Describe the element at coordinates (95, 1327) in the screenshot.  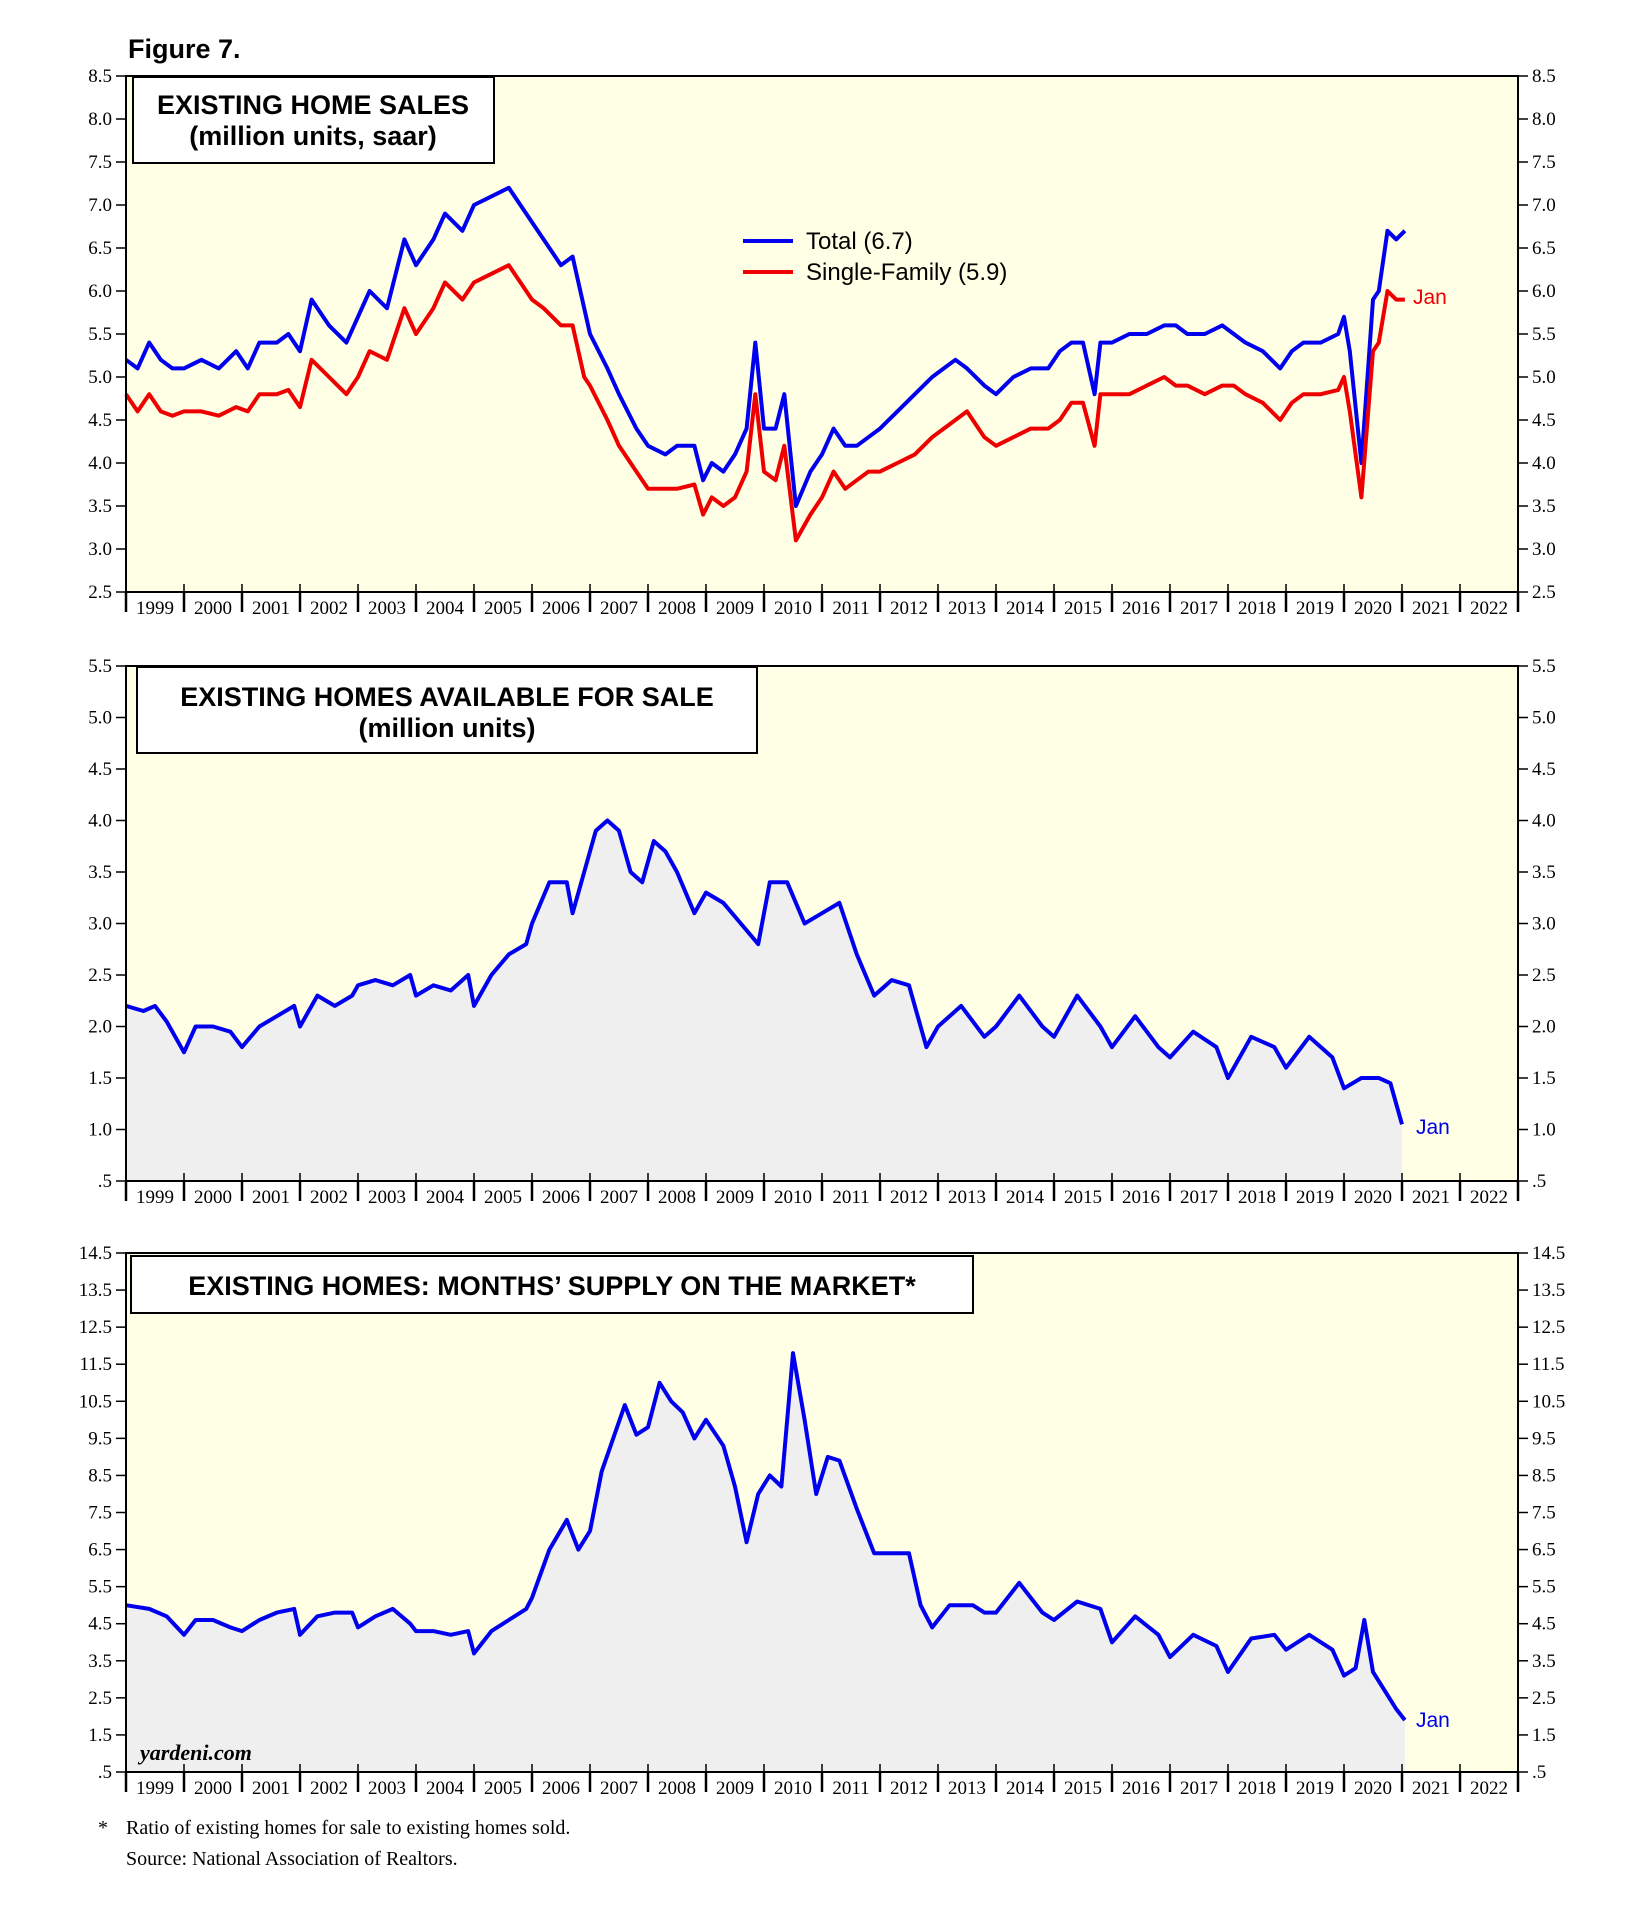
I see `y-tick-label-left: 12.5` at that location.